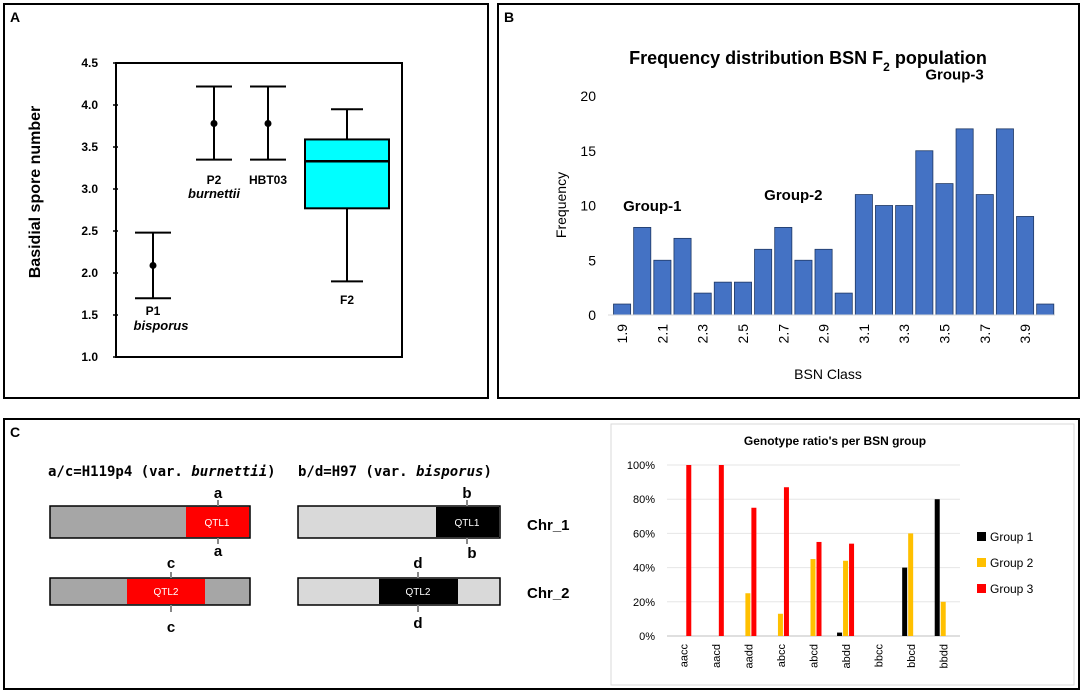 The image size is (1084, 698). I want to click on c-y-tick-label: 80%, so click(644, 500).